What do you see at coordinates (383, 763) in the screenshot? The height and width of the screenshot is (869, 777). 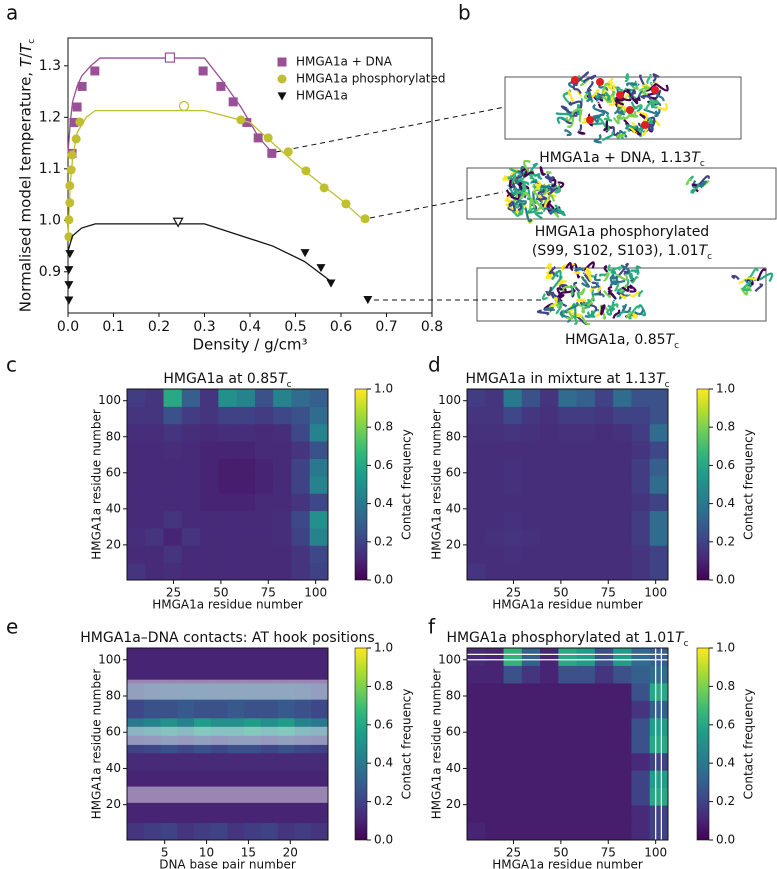 I see `colorbar-tick-label: 0.4` at bounding box center [383, 763].